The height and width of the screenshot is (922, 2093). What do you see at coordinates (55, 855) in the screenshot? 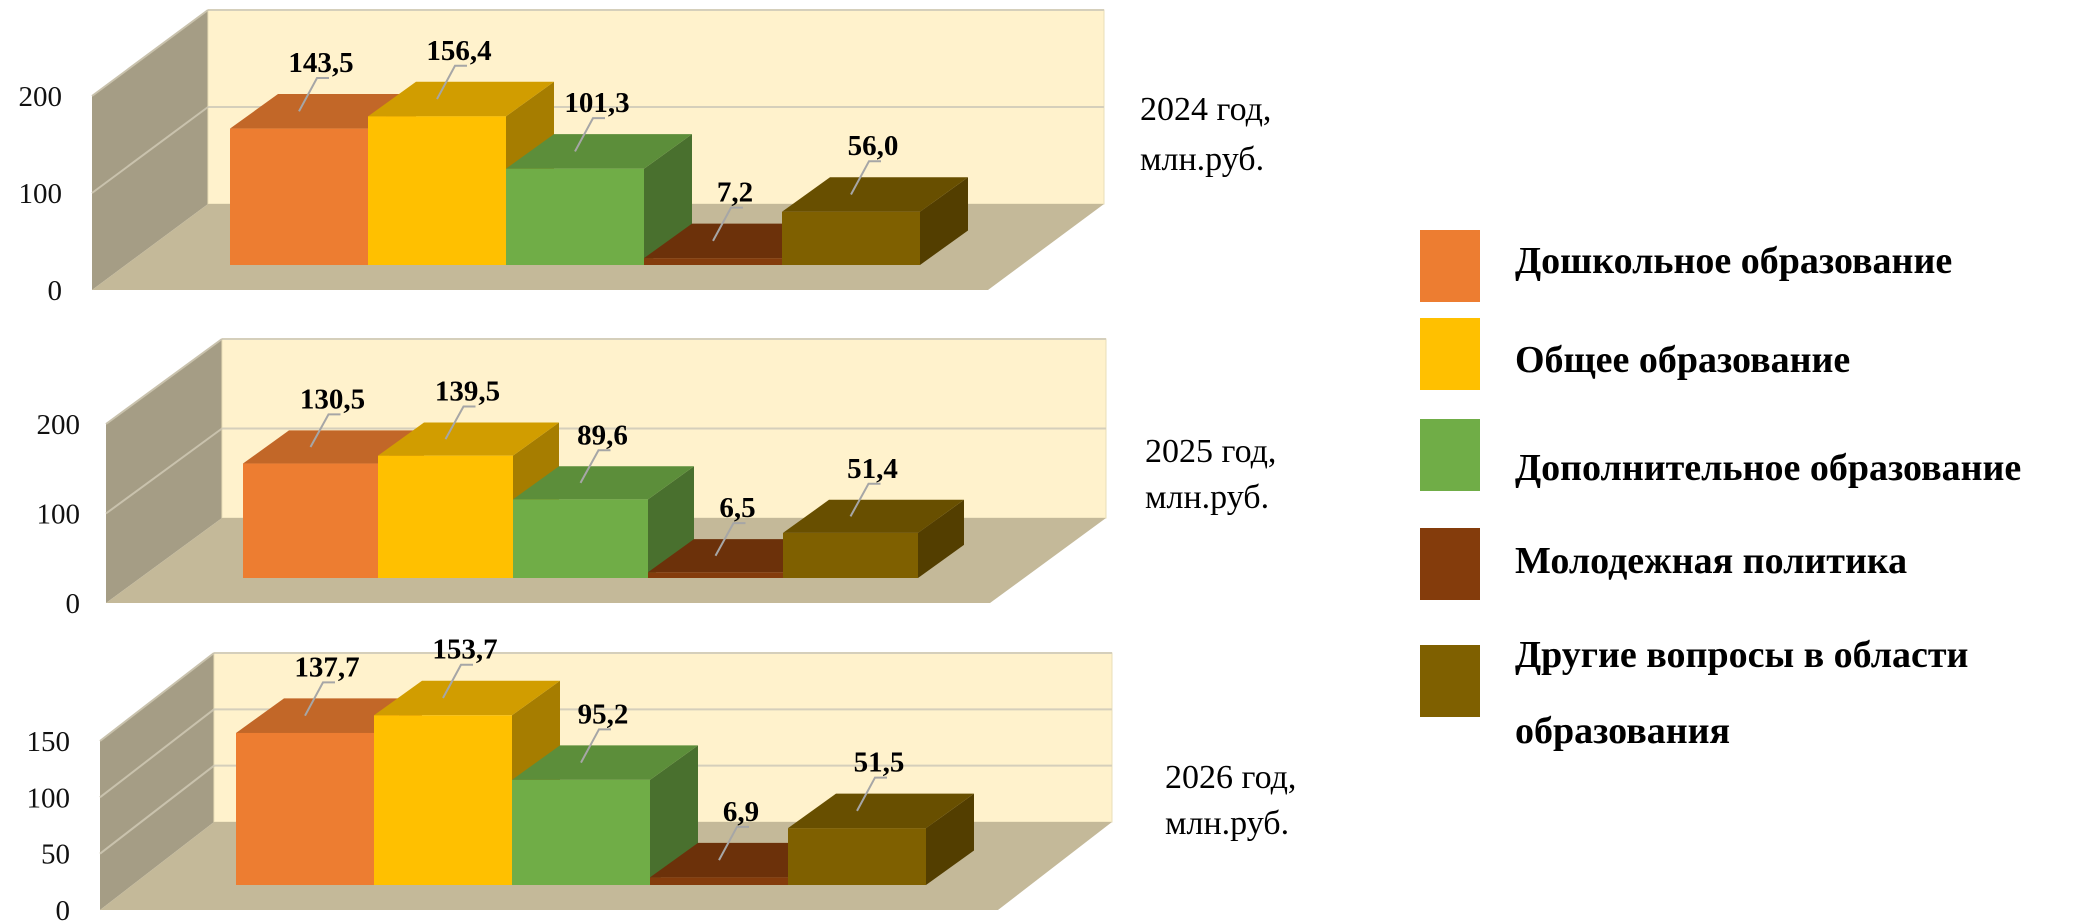
I see `y-tick-label: 50` at bounding box center [55, 855].